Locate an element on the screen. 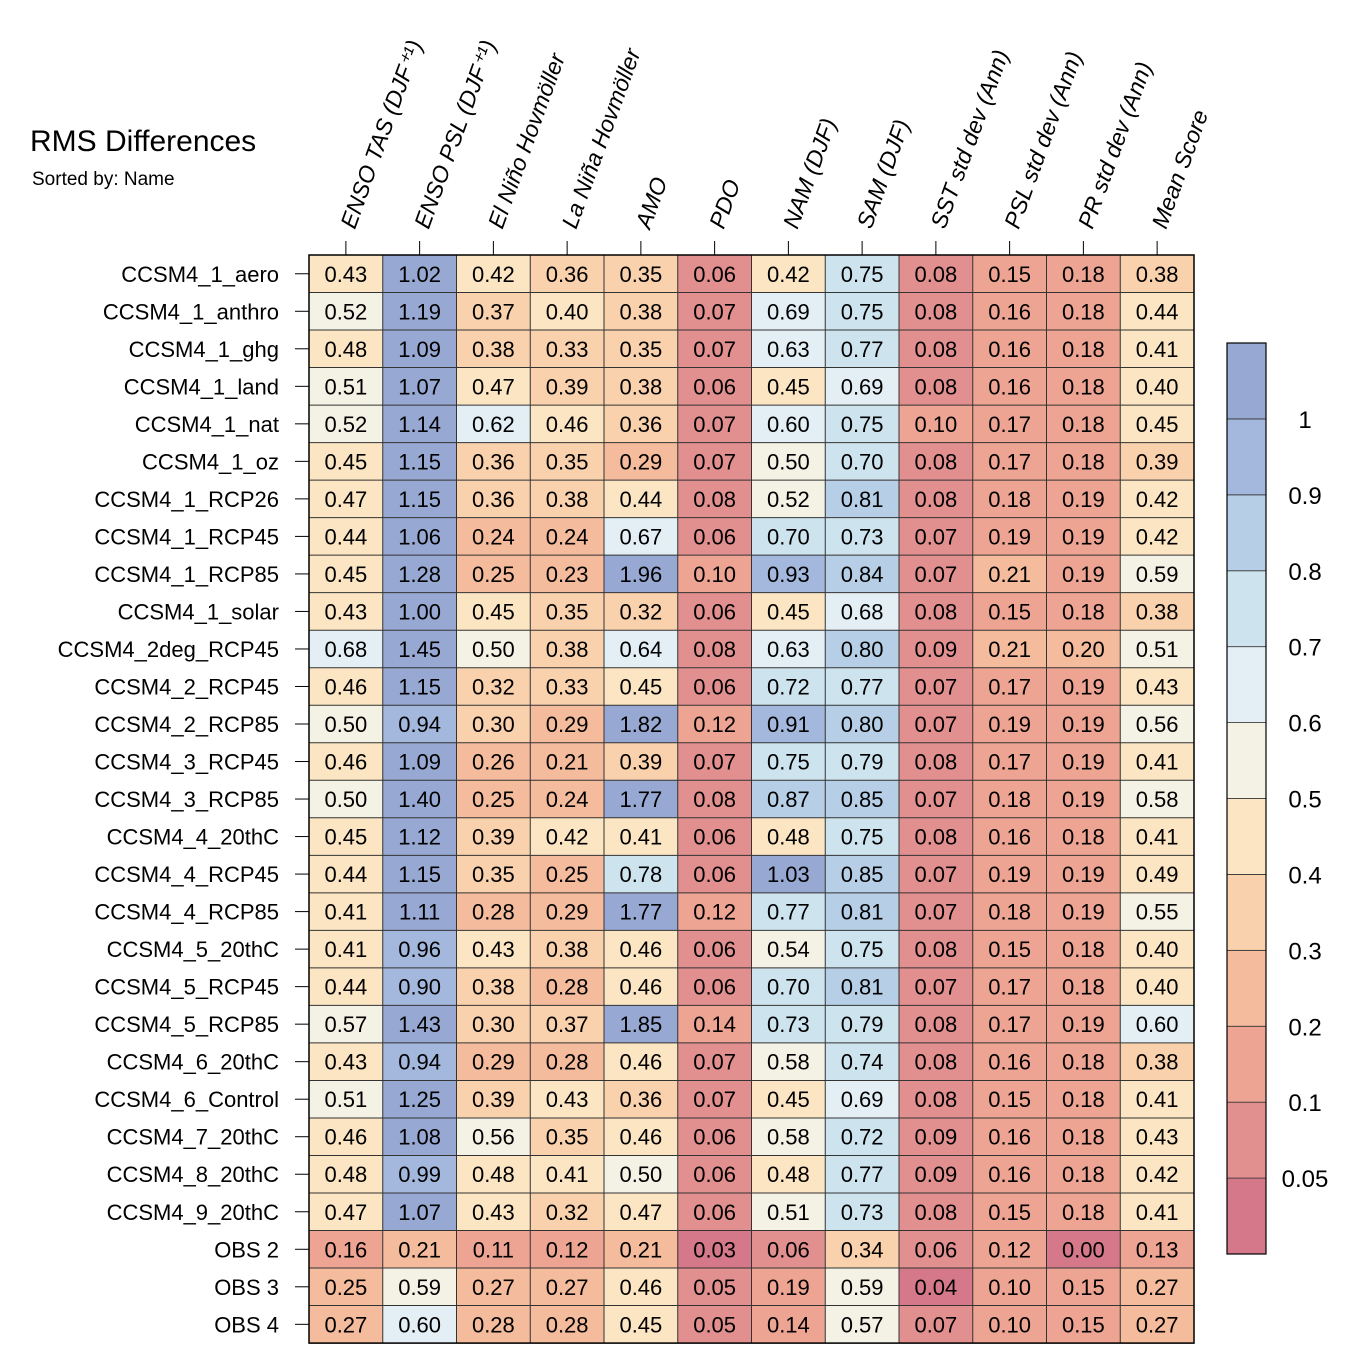  cell-value-label: 0.18 is located at coordinates (1083, 837).